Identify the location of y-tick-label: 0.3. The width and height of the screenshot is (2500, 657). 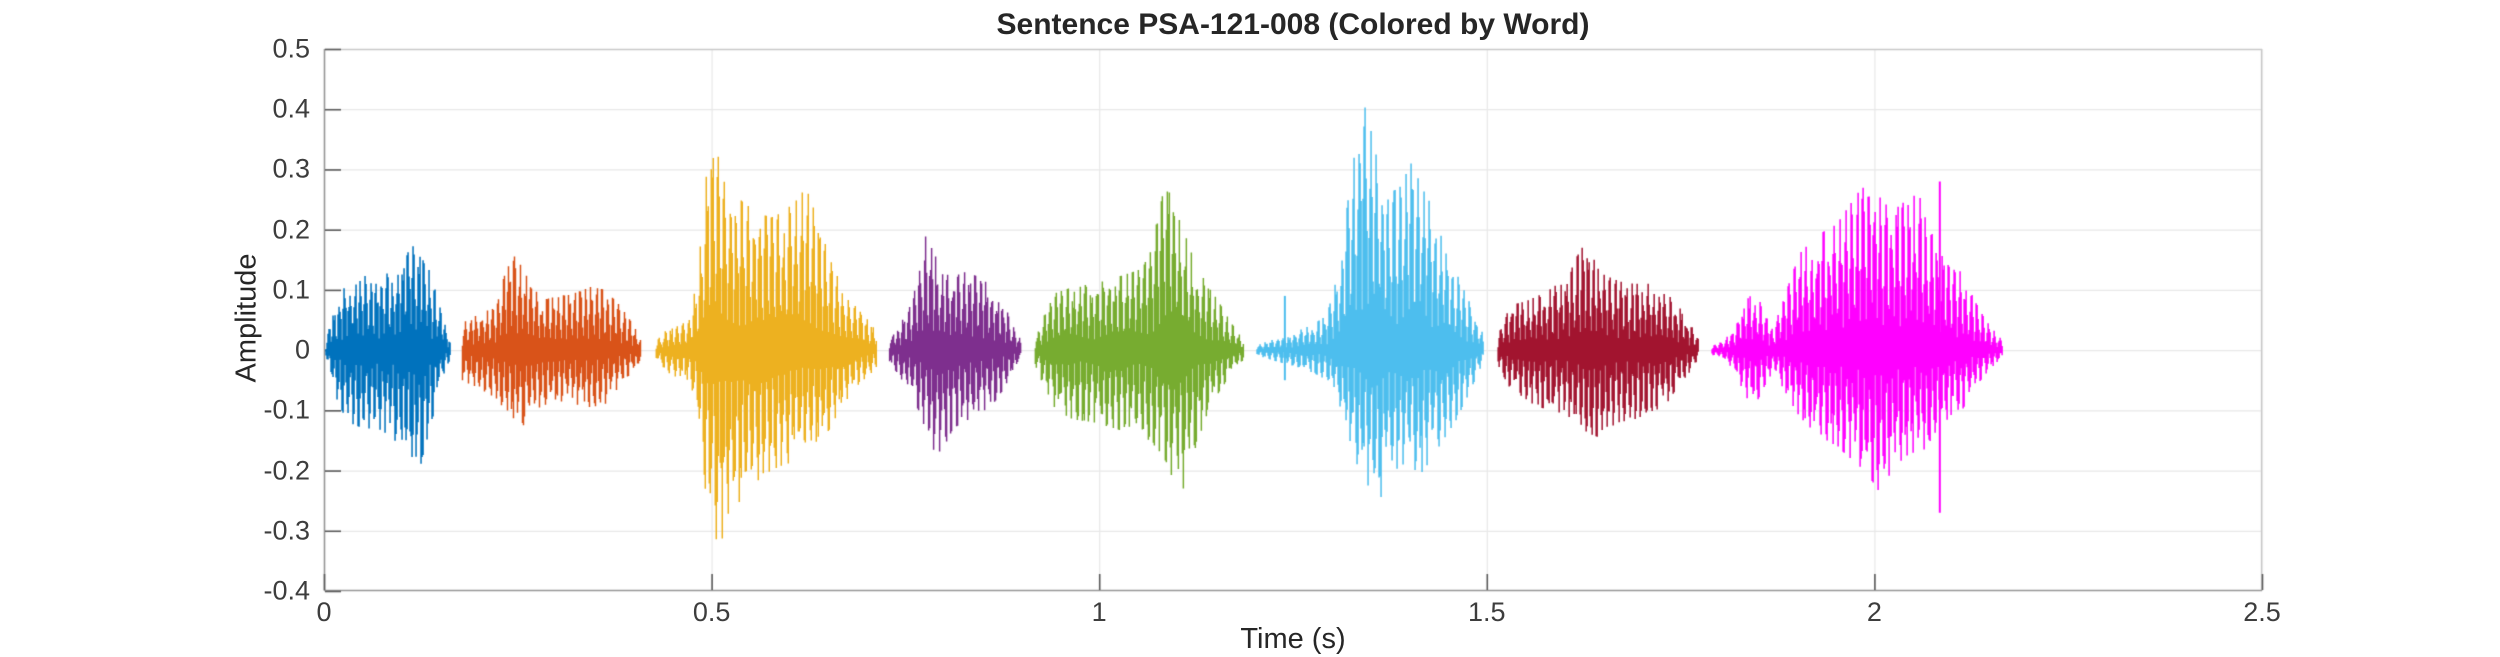
(291, 168).